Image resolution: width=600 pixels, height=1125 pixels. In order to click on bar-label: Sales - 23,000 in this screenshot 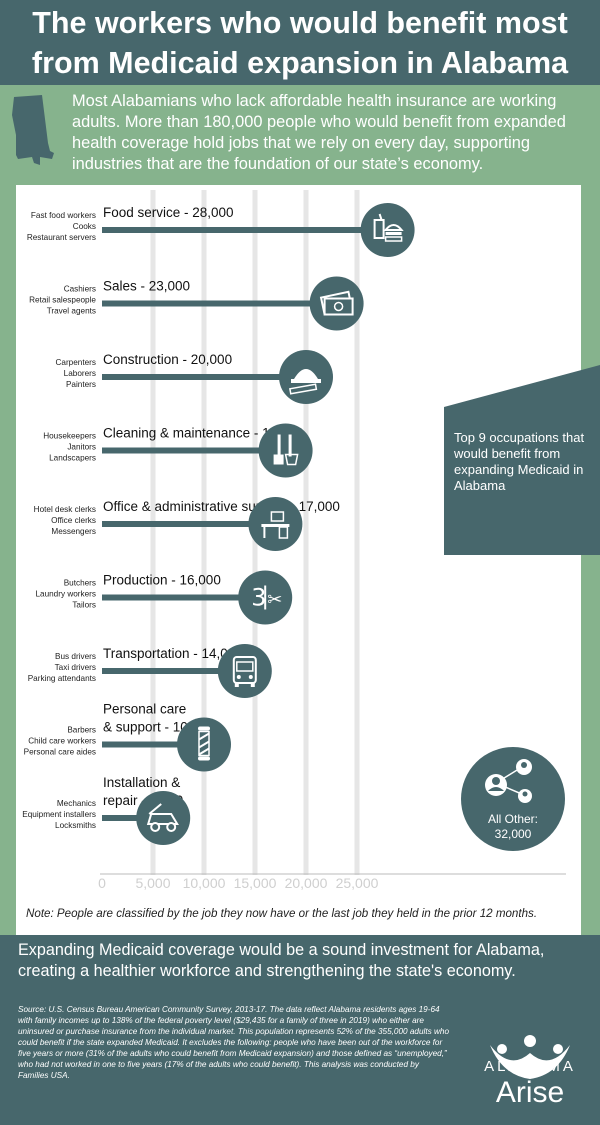, I will do `click(146, 286)`.